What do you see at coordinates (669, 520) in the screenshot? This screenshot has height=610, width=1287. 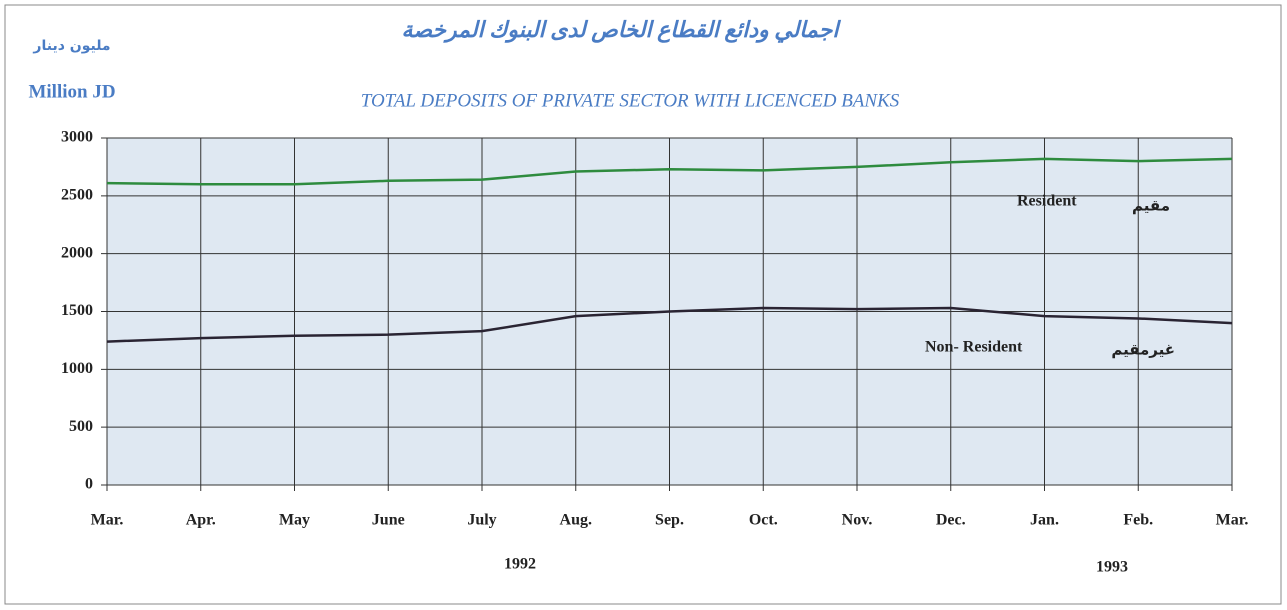 I see `x-tick-label: Sep.` at bounding box center [669, 520].